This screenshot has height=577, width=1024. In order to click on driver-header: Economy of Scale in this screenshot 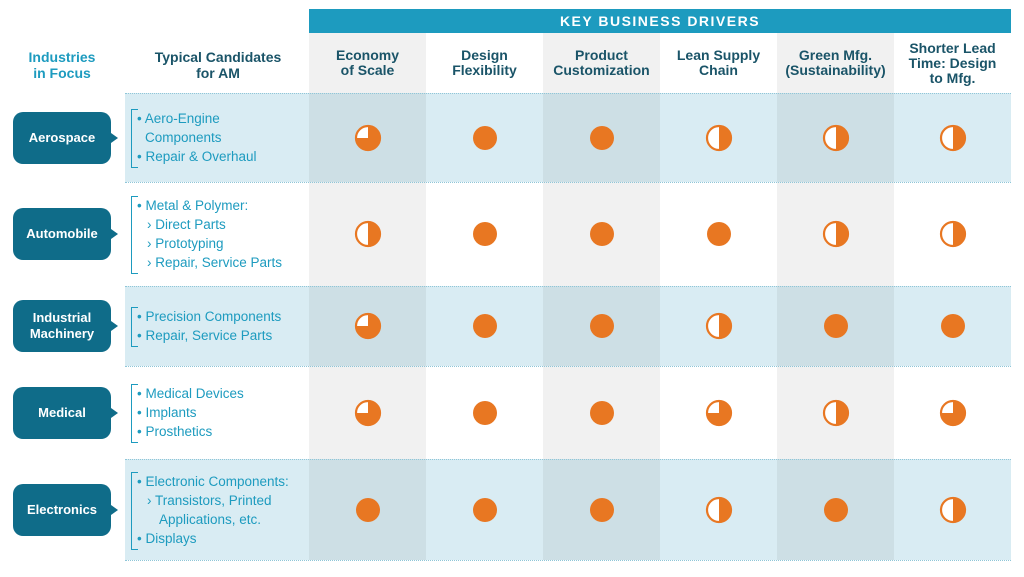, I will do `click(367, 63)`.